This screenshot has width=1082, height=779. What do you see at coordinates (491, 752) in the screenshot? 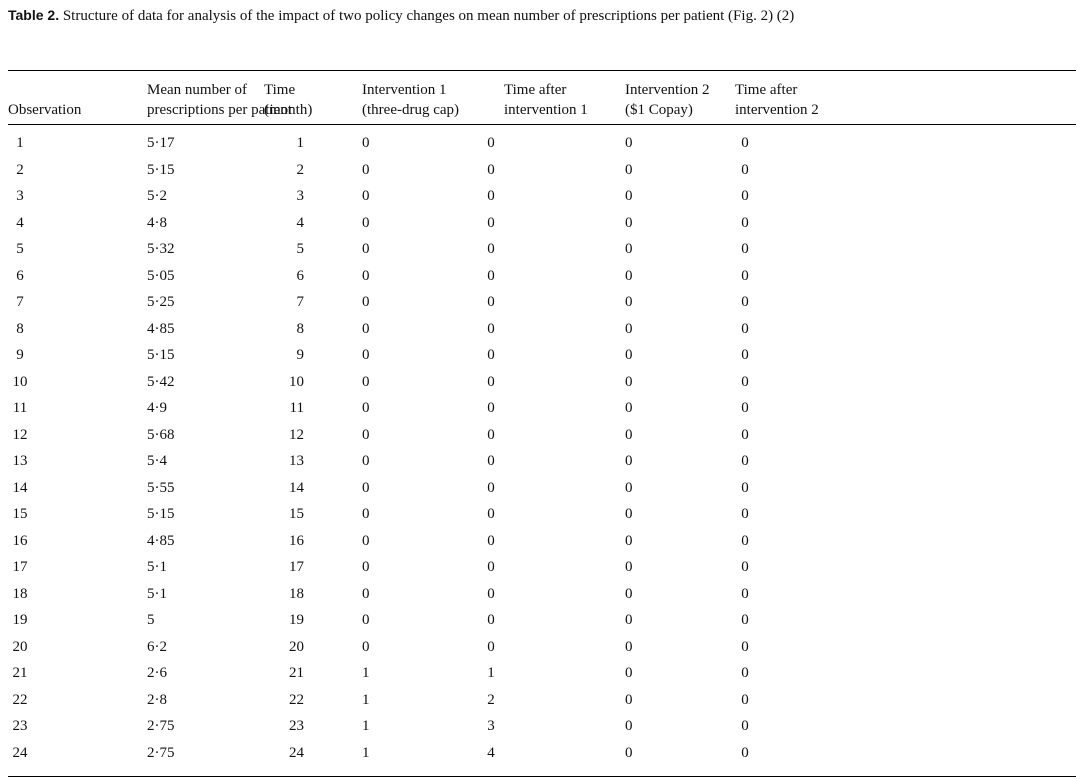
I see `cell-time-after-intervention-1: 4` at bounding box center [491, 752].